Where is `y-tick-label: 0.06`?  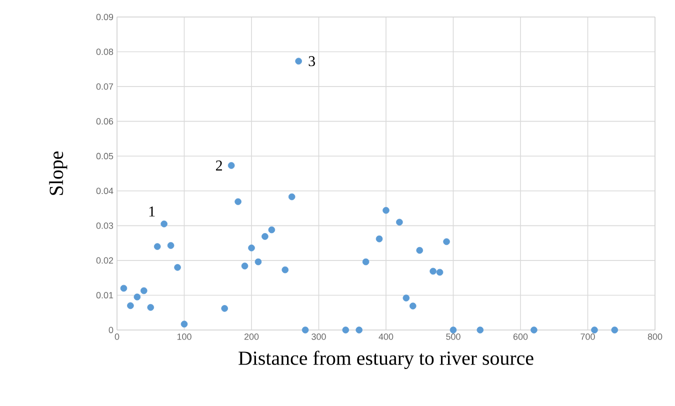
y-tick-label: 0.06 is located at coordinates (105, 121).